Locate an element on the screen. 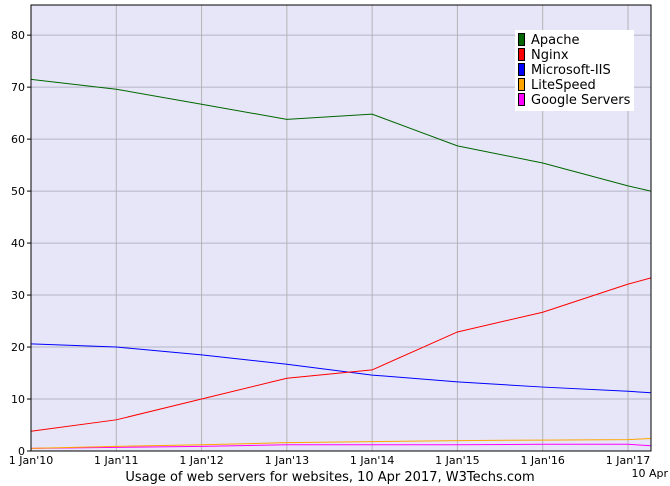  legend-label: Nginx is located at coordinates (550, 55).